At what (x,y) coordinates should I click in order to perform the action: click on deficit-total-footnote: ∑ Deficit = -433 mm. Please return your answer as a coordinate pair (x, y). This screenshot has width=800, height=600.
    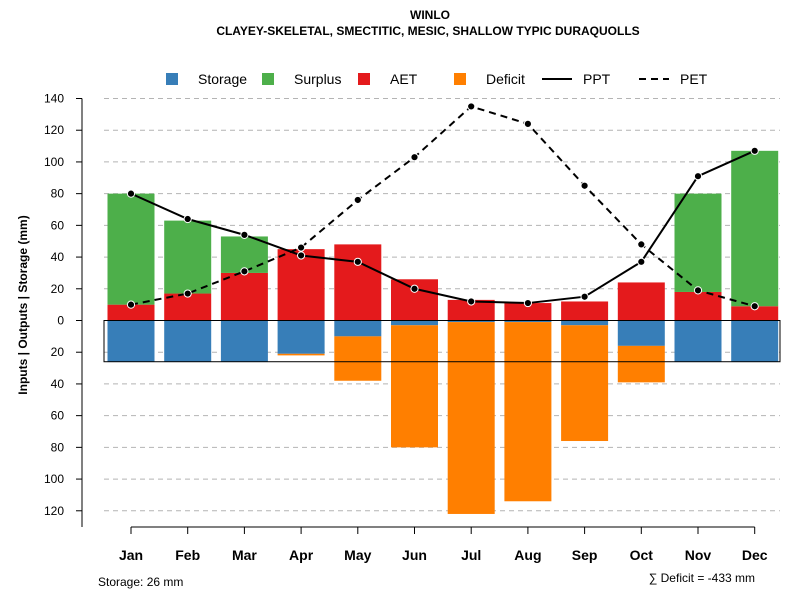
    Looking at the image, I should click on (702, 578).